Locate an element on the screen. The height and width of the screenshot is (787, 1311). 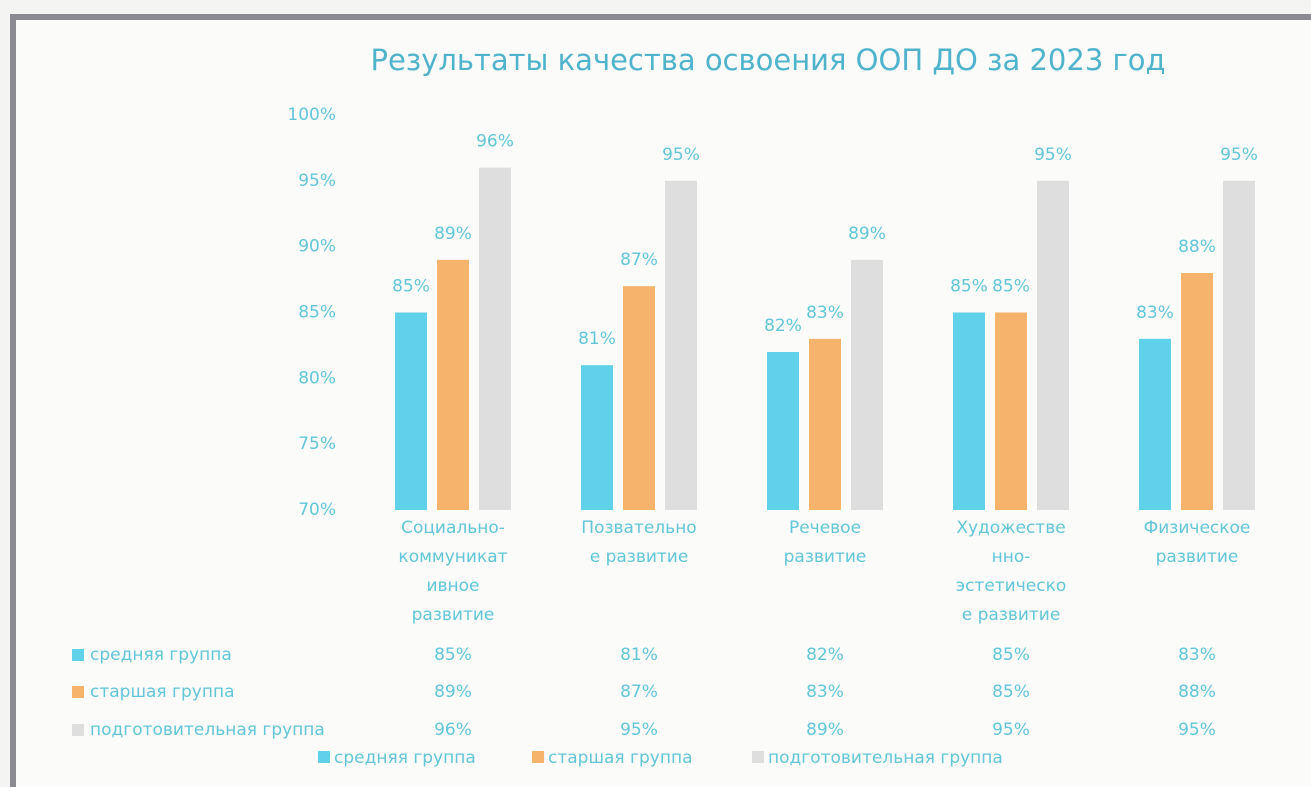
data-label: 87% is located at coordinates (639, 260).